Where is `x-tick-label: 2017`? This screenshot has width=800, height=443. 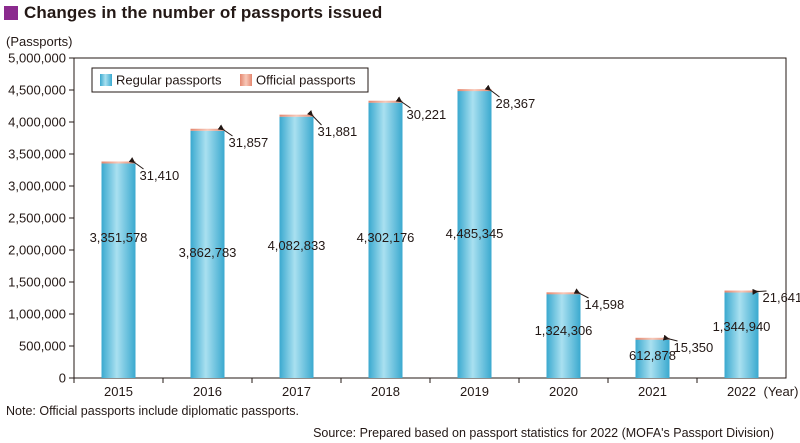 x-tick-label: 2017 is located at coordinates (296, 391).